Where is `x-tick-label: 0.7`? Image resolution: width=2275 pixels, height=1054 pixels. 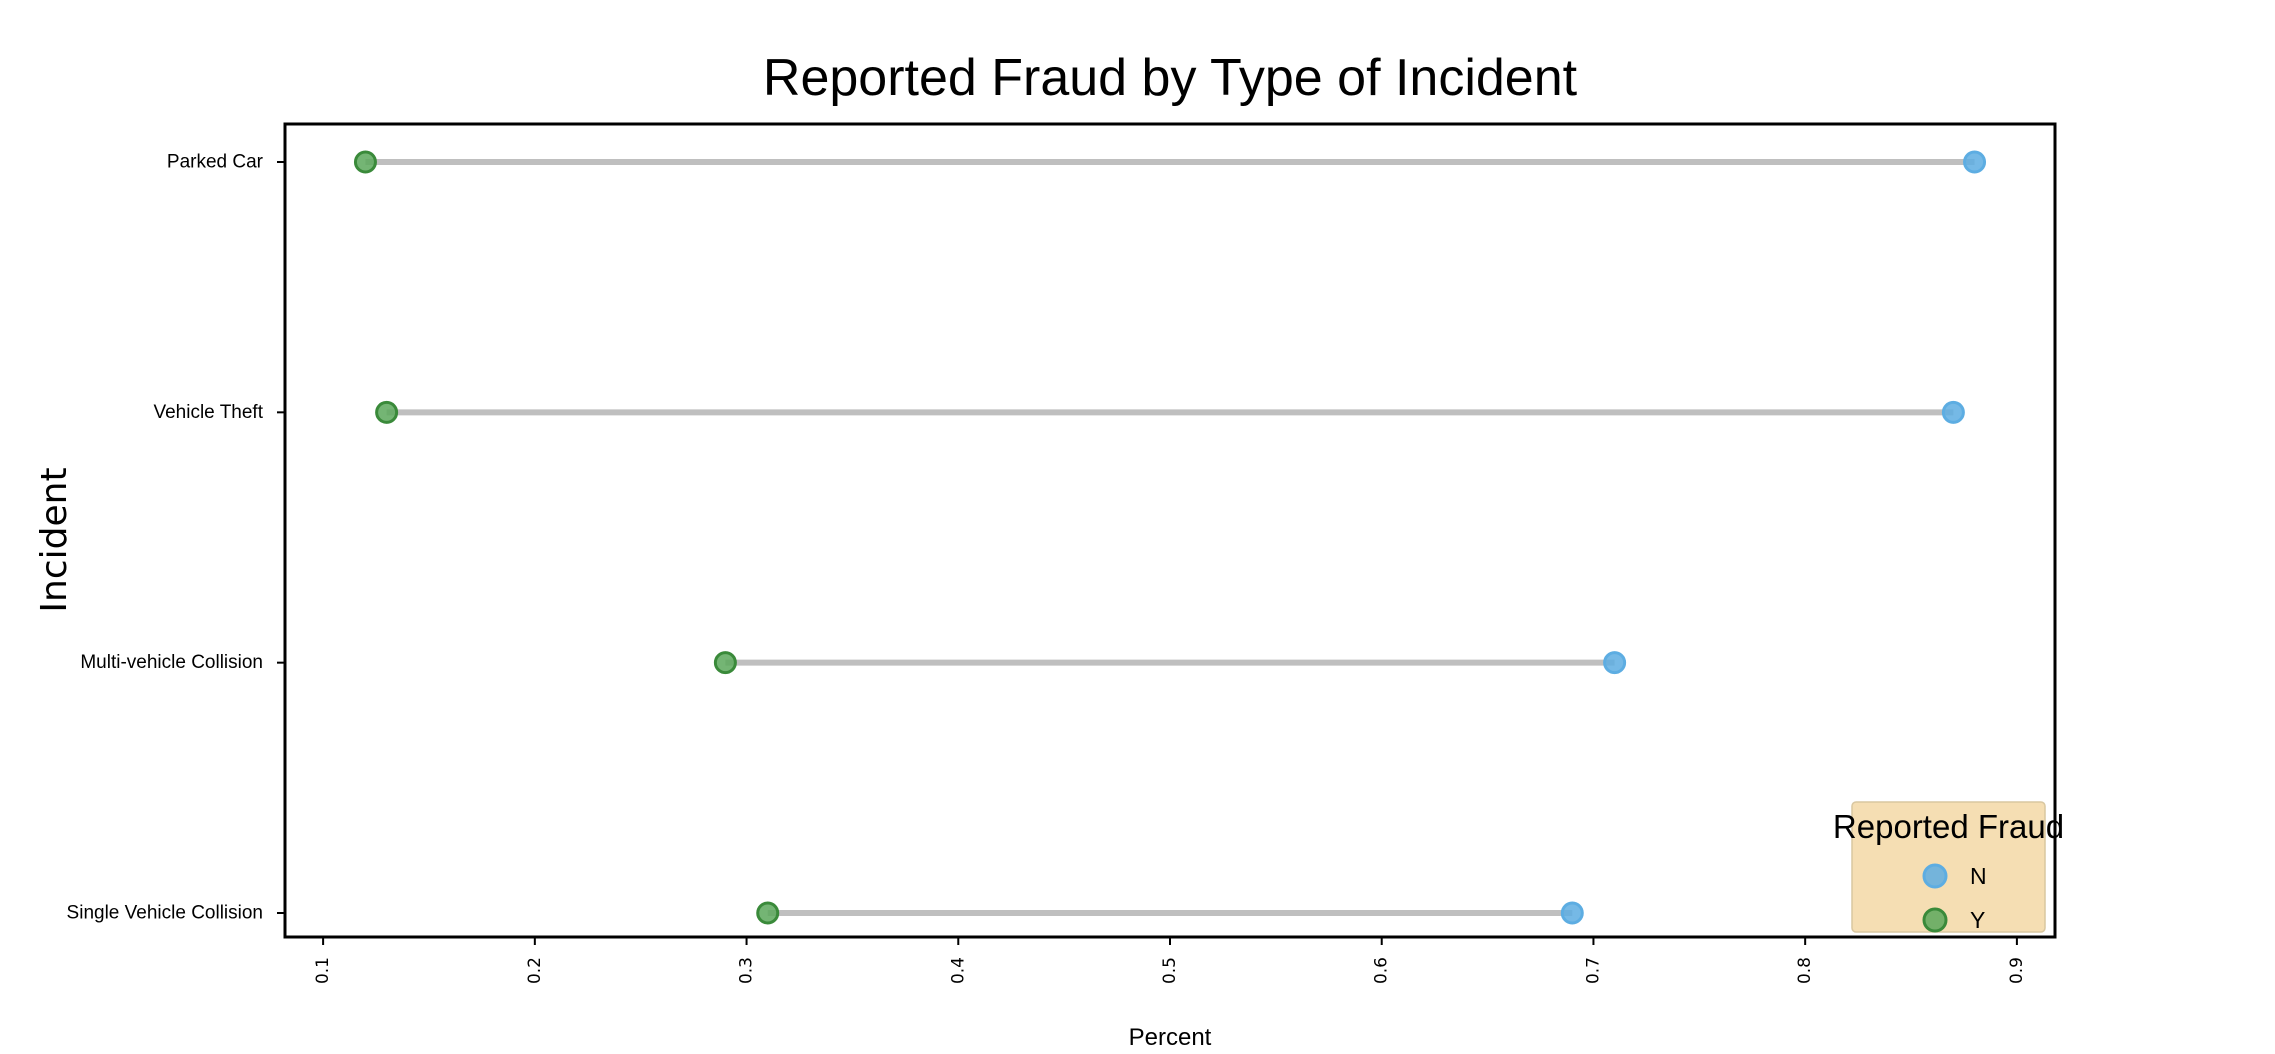 x-tick-label: 0.7 is located at coordinates (1593, 970).